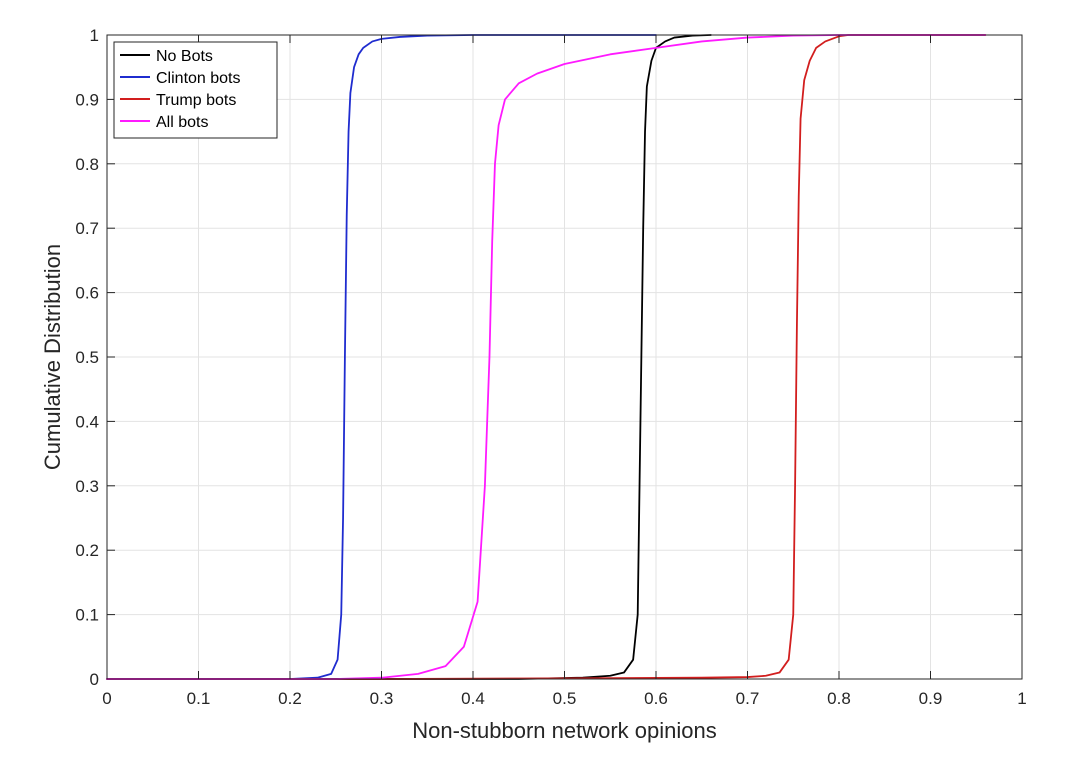 This screenshot has width=1080, height=762. What do you see at coordinates (196, 100) in the screenshot?
I see `legend-entry-trump-bots: Trump bots` at bounding box center [196, 100].